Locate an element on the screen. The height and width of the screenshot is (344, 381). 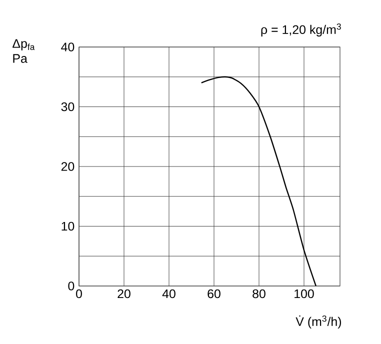
x-tick-label: 20 is located at coordinates (124, 293).